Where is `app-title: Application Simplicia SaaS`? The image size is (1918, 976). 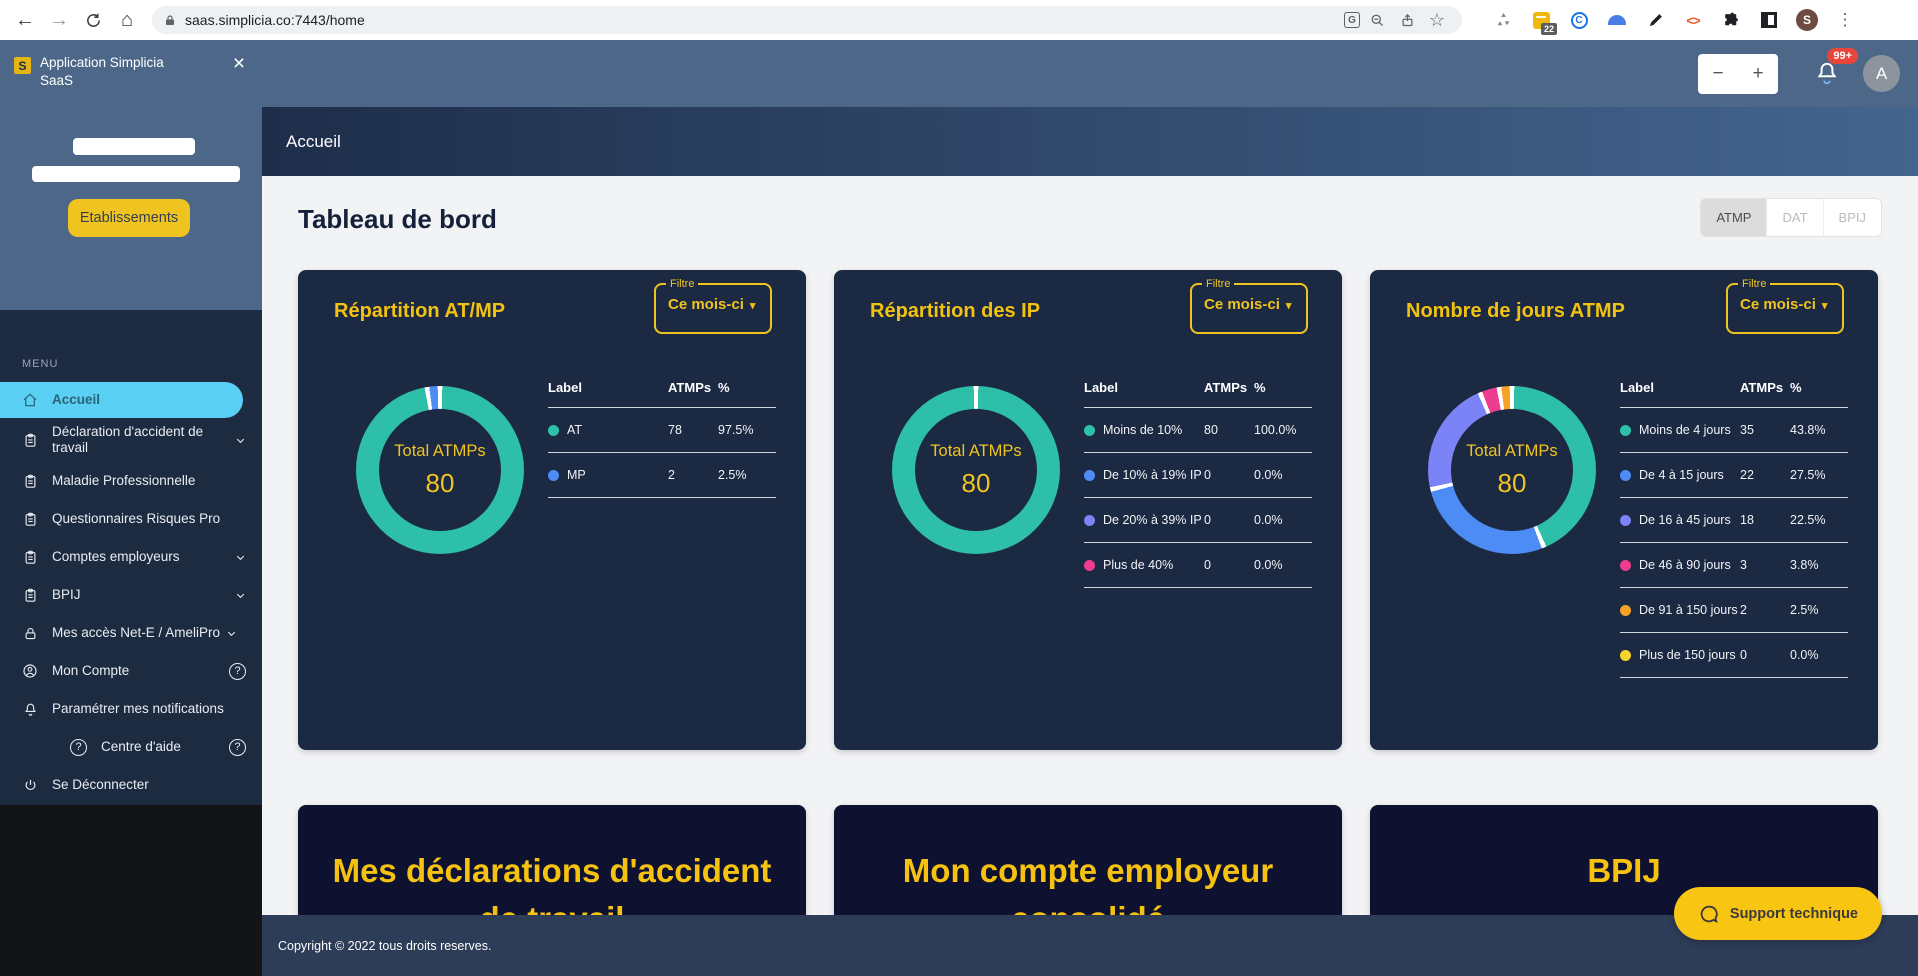
app-title: Application Simplicia SaaS is located at coordinates (102, 71).